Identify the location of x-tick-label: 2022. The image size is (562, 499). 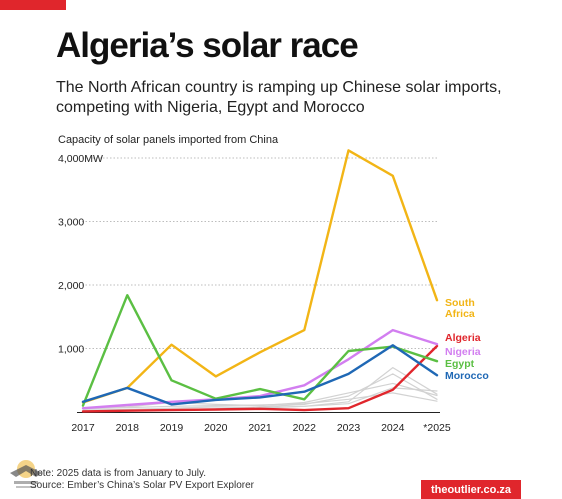
(305, 428).